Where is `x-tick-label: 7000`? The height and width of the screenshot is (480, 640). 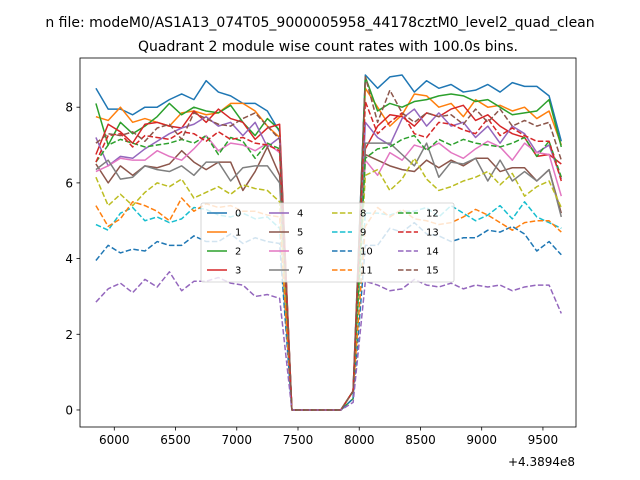 x-tick-label: 7000 is located at coordinates (236, 440).